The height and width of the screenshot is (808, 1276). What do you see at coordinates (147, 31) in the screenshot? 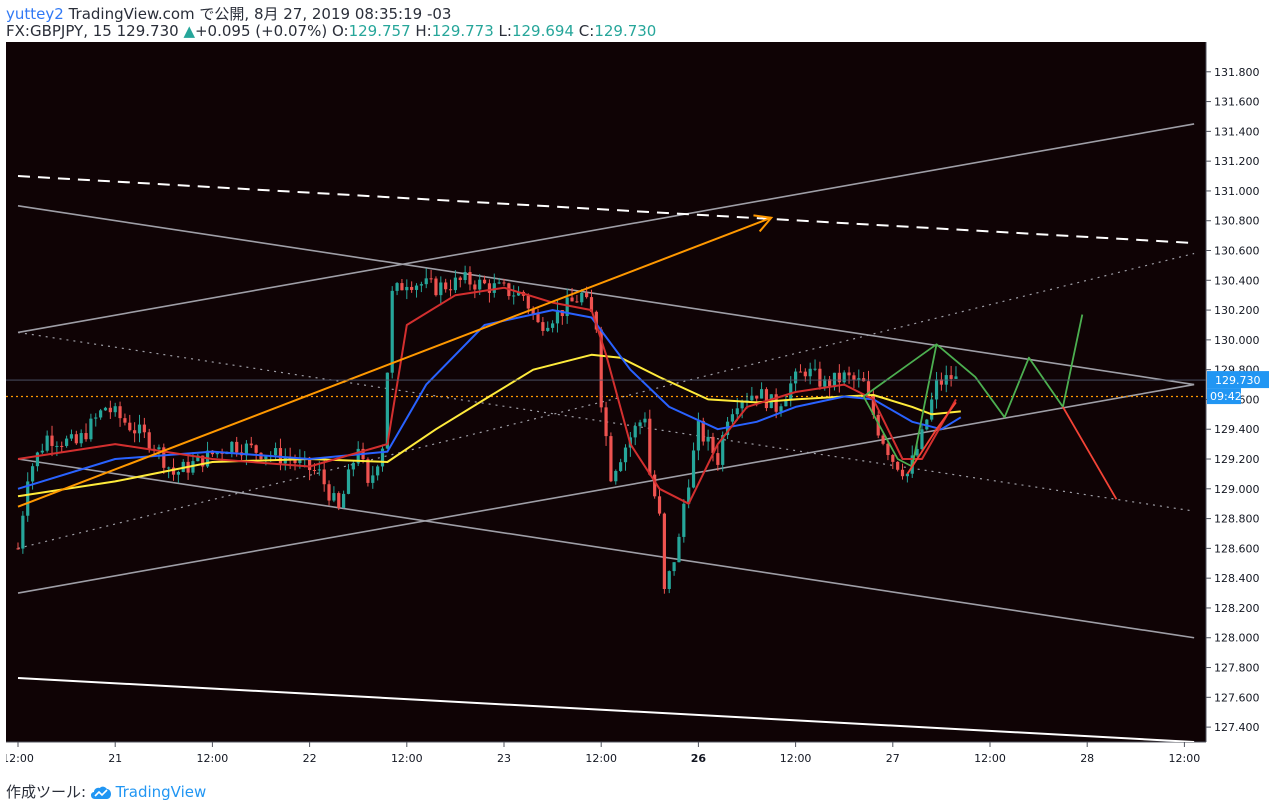
I see `last-price: 129.730` at bounding box center [147, 31].